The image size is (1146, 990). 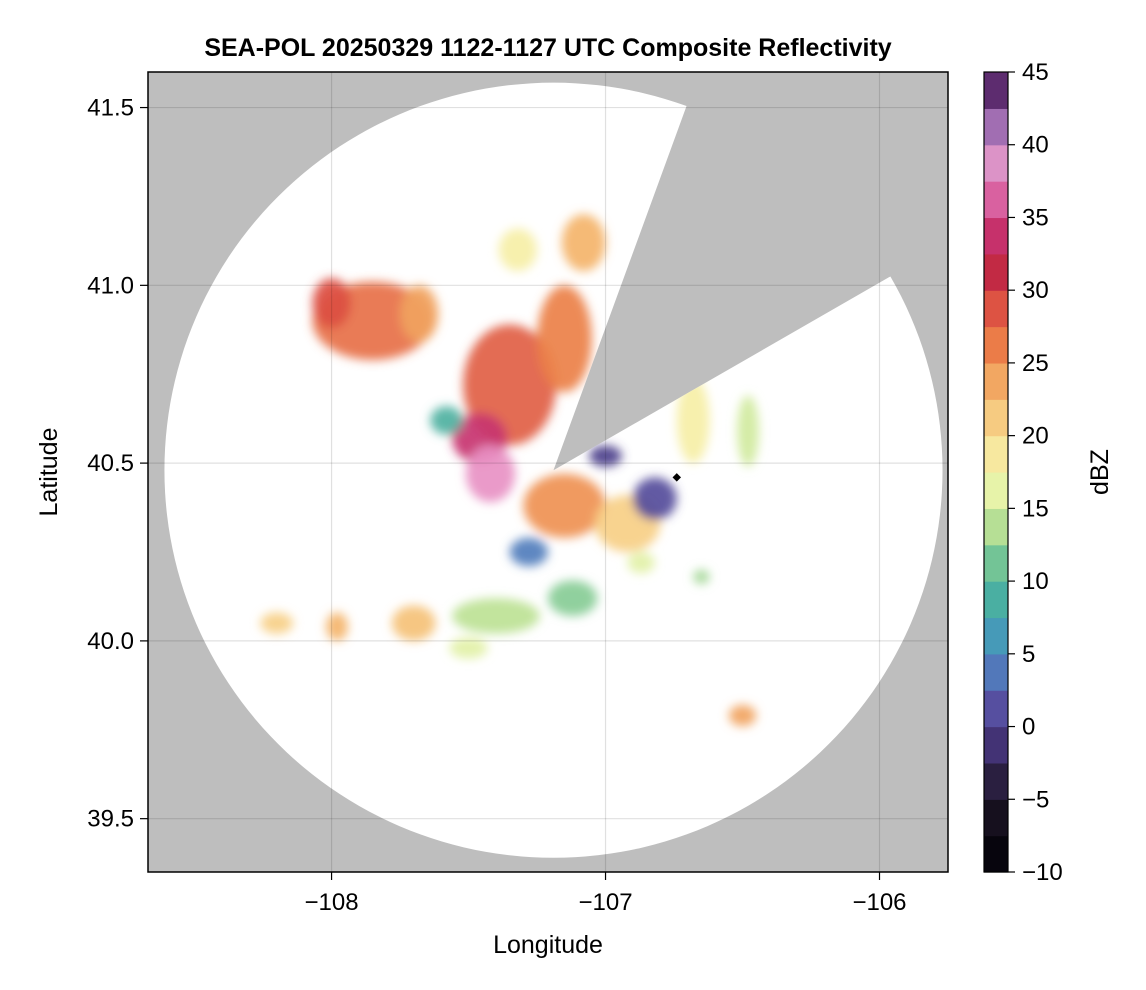 What do you see at coordinates (677, 477) in the screenshot?
I see `radar-site-marker` at bounding box center [677, 477].